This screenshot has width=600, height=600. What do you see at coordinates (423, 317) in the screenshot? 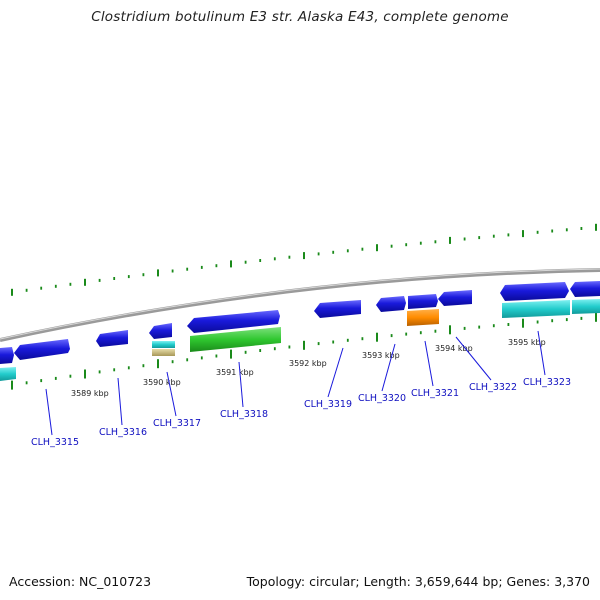
I see `trna-feature` at bounding box center [423, 317].